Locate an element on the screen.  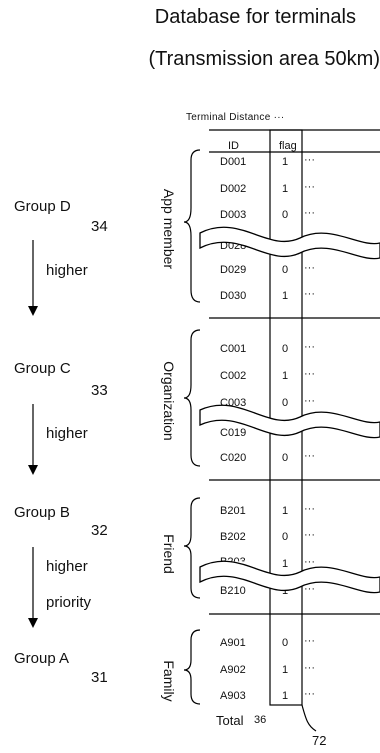
row-id: B202 is located at coordinates (233, 537).